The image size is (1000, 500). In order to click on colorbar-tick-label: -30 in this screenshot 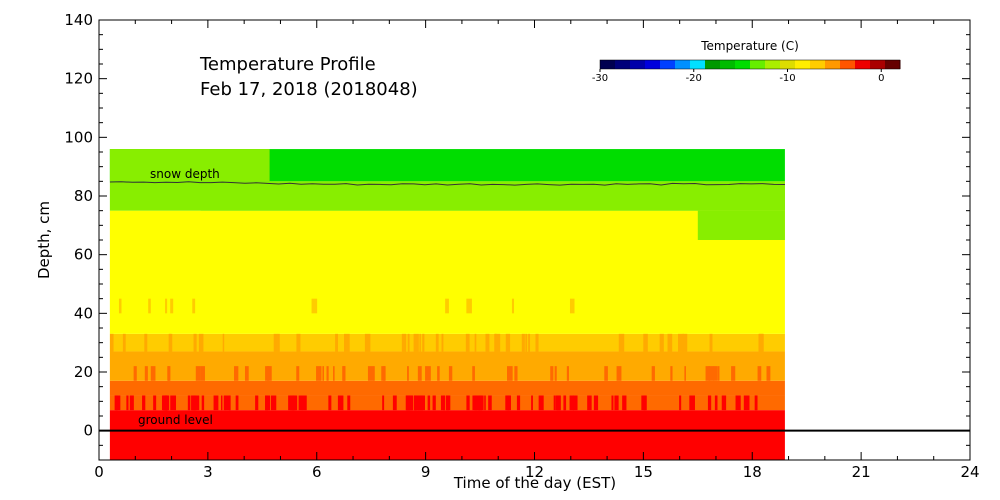, I will do `click(600, 78)`.